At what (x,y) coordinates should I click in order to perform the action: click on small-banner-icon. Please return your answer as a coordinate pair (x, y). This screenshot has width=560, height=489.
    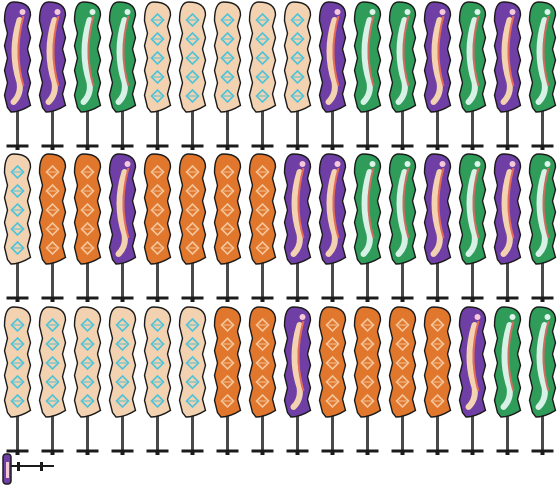
    Looking at the image, I should click on (28, 469).